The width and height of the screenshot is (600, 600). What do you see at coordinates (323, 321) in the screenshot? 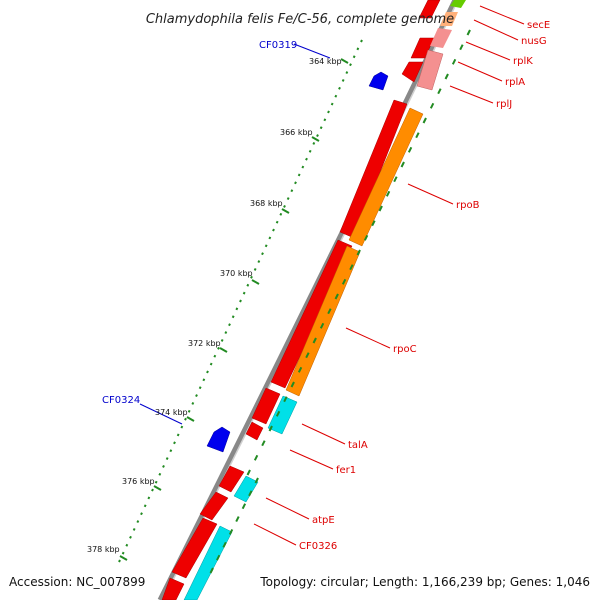
I see `rpoC-outer-gene` at bounding box center [323, 321].